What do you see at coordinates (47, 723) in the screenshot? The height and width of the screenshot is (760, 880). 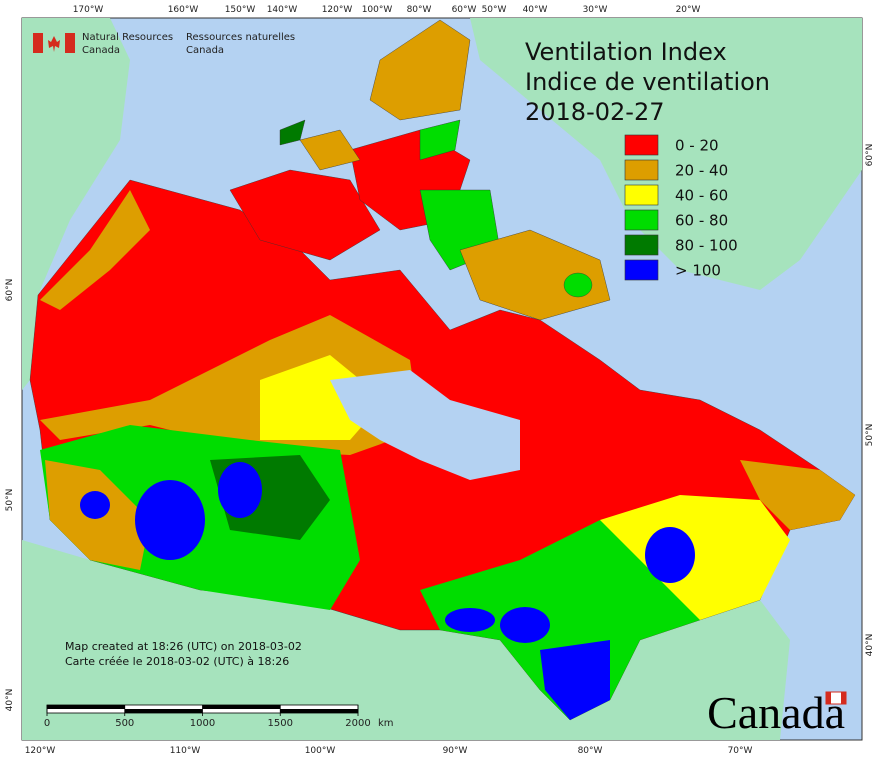 I see `scale-label: 0` at bounding box center [47, 723].